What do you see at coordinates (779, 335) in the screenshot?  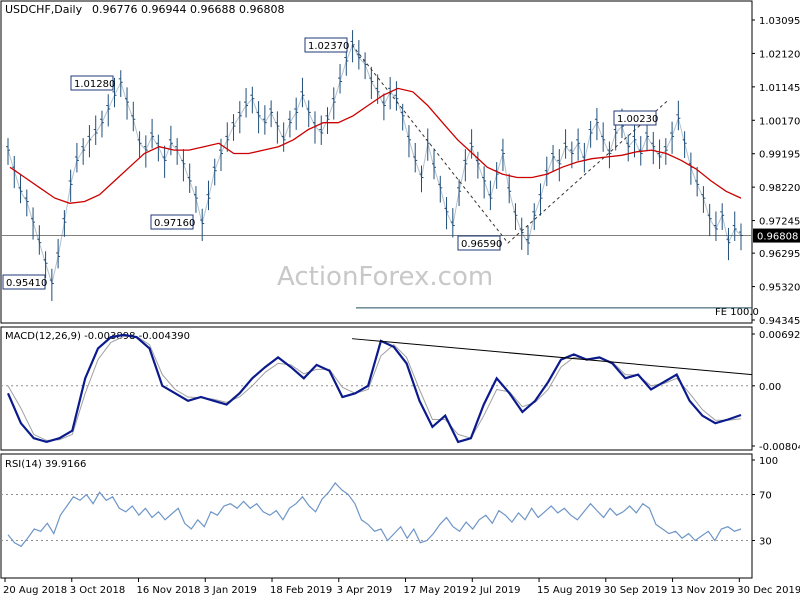 I see `macd-axis-label: 0.006927` at bounding box center [779, 335].